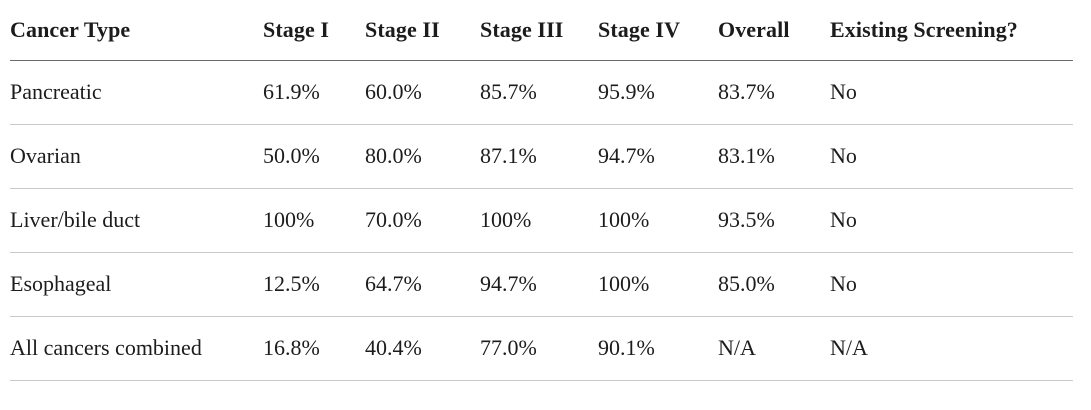 Image resolution: width=1091 pixels, height=410 pixels. I want to click on cell-cancer-type: All cancers combined, so click(136, 348).